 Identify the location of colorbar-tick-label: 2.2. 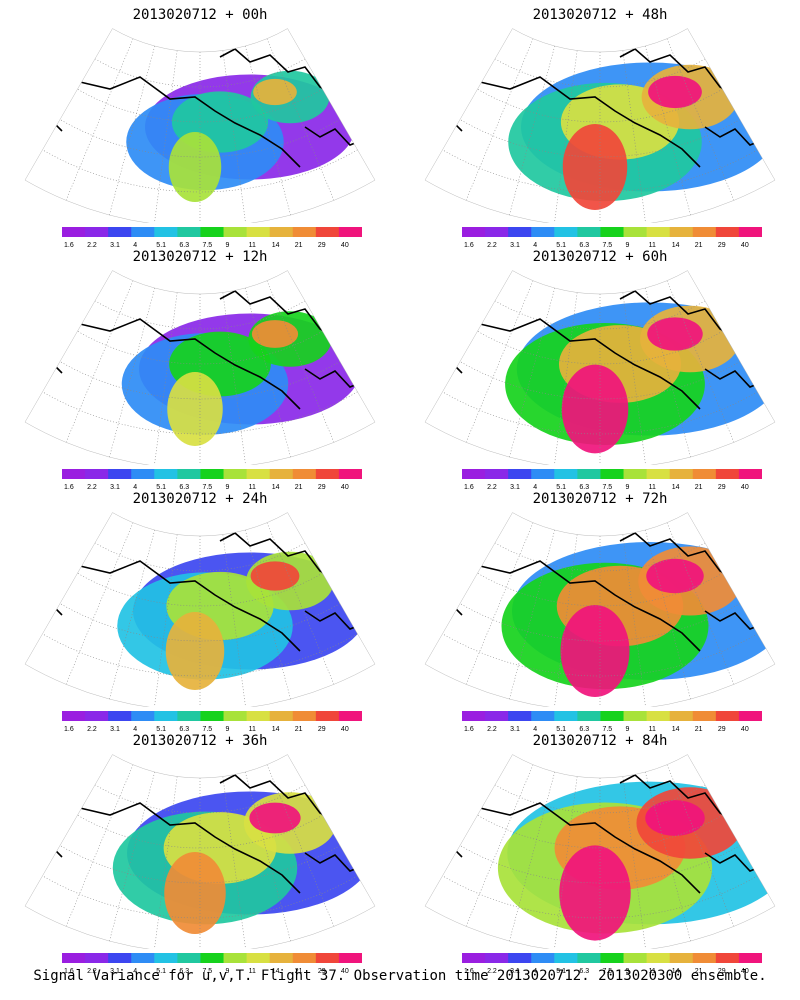
(92, 971).